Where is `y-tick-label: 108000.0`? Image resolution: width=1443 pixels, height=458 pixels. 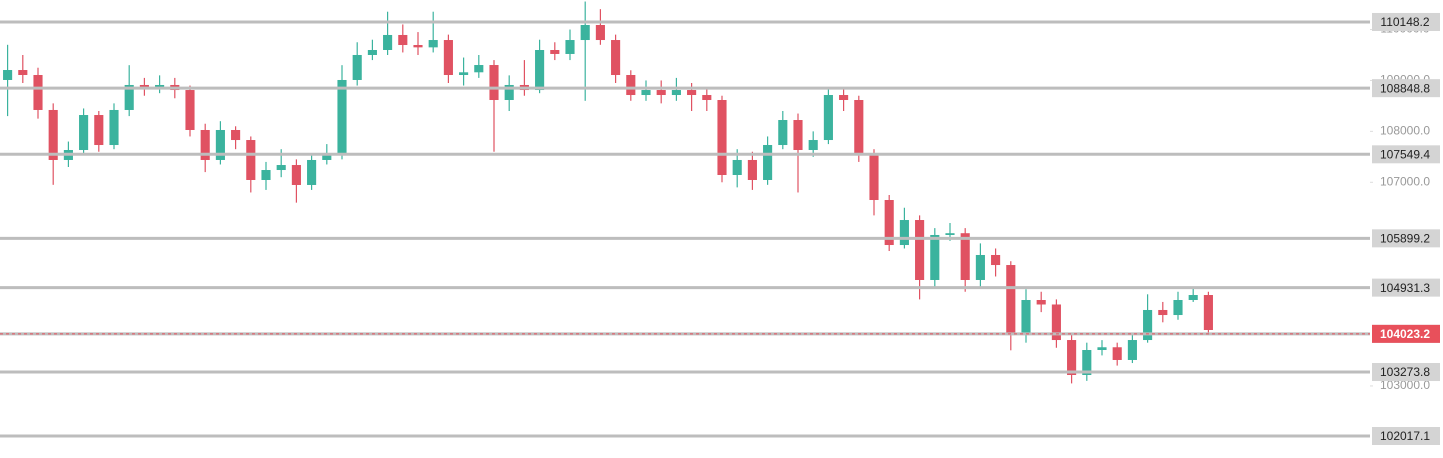 y-tick-label: 108000.0 is located at coordinates (1405, 131).